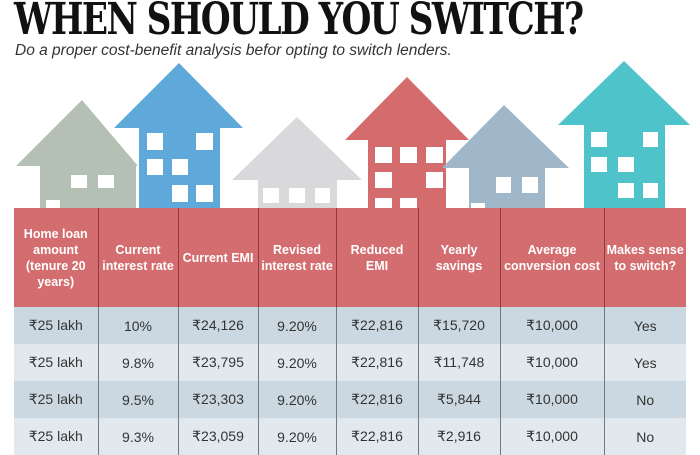 This screenshot has height=455, width=700. Describe the element at coordinates (217, 399) in the screenshot. I see `table-cell: ₹23,303` at that location.